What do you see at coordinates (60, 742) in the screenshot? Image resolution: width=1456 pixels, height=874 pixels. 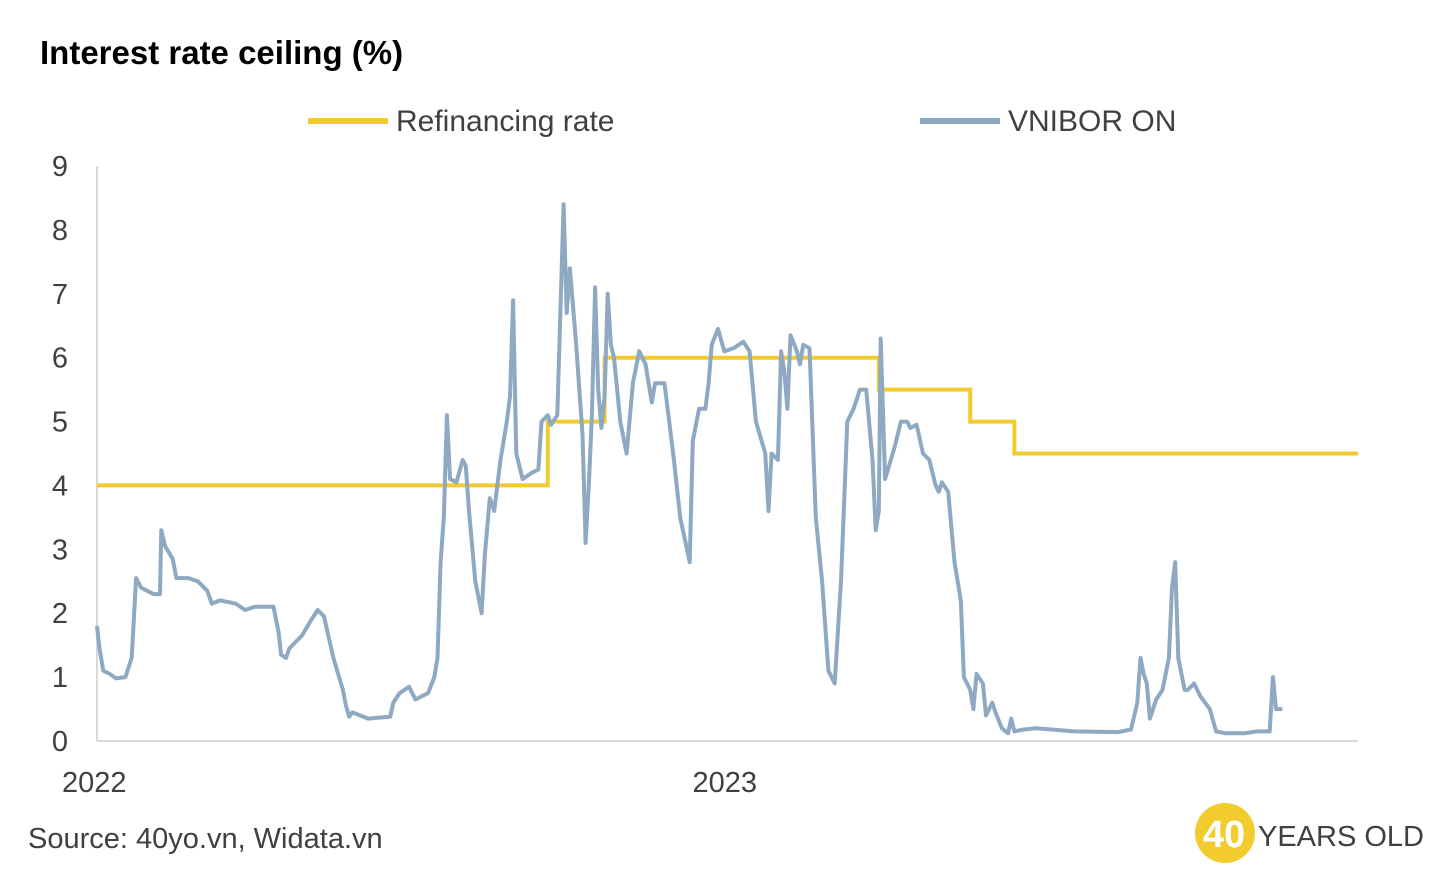 I see `y-tick-label: 0` at bounding box center [60, 742].